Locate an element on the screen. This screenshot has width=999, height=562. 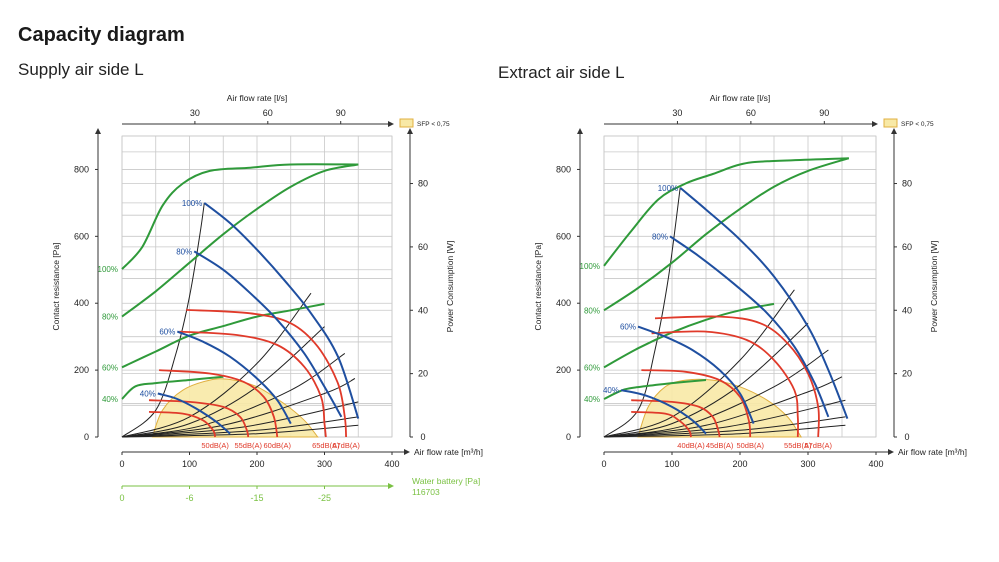
chart-title-extract: Extract air side L is located at coordinates (561, 72).